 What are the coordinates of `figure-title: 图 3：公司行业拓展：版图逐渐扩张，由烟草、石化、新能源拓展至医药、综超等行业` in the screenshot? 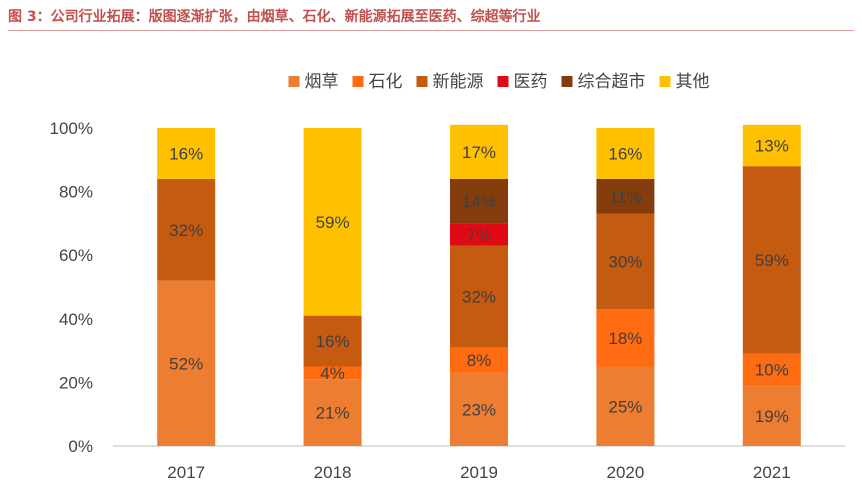 It's located at (274, 17).